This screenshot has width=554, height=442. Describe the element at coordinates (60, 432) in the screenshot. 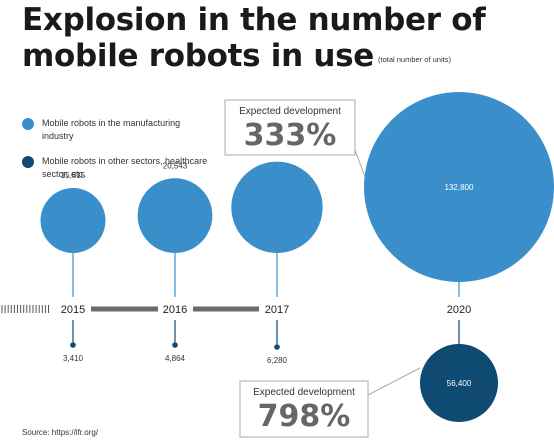

I see `source-note: Source: https://ifr.org/` at that location.